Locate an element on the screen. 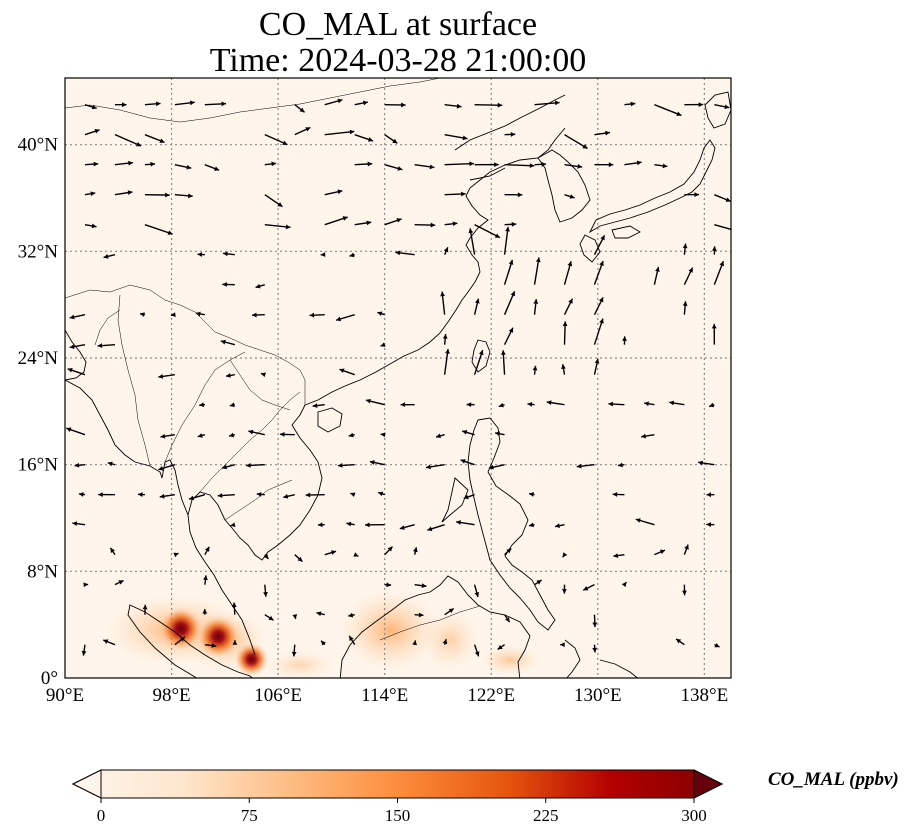  longitude-tick-labels: 90°E 98°E 106°E 114°E 122°E 130°E 138°E is located at coordinates (387, 695).